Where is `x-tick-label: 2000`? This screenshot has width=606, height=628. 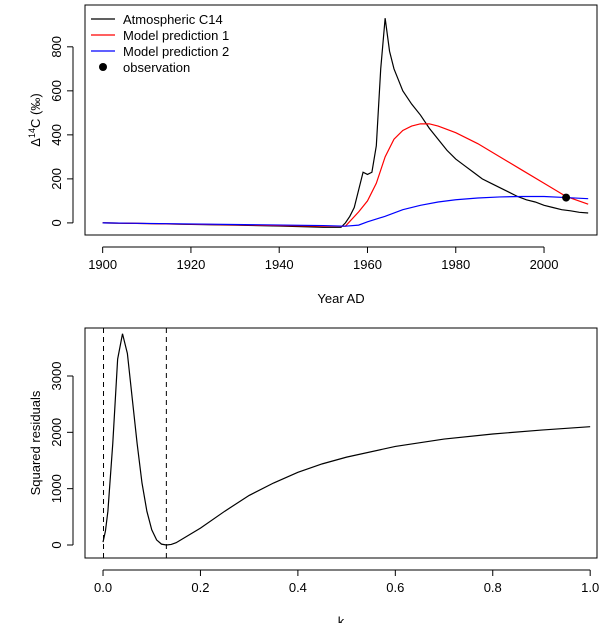
x-tick-label: 2000 is located at coordinates (544, 264).